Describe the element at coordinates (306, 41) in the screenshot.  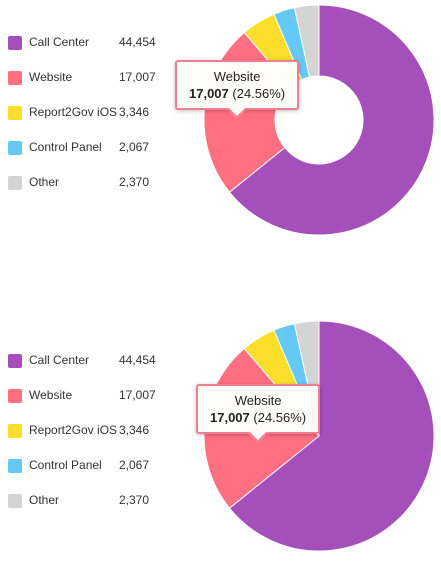
I see `slice-other` at that location.